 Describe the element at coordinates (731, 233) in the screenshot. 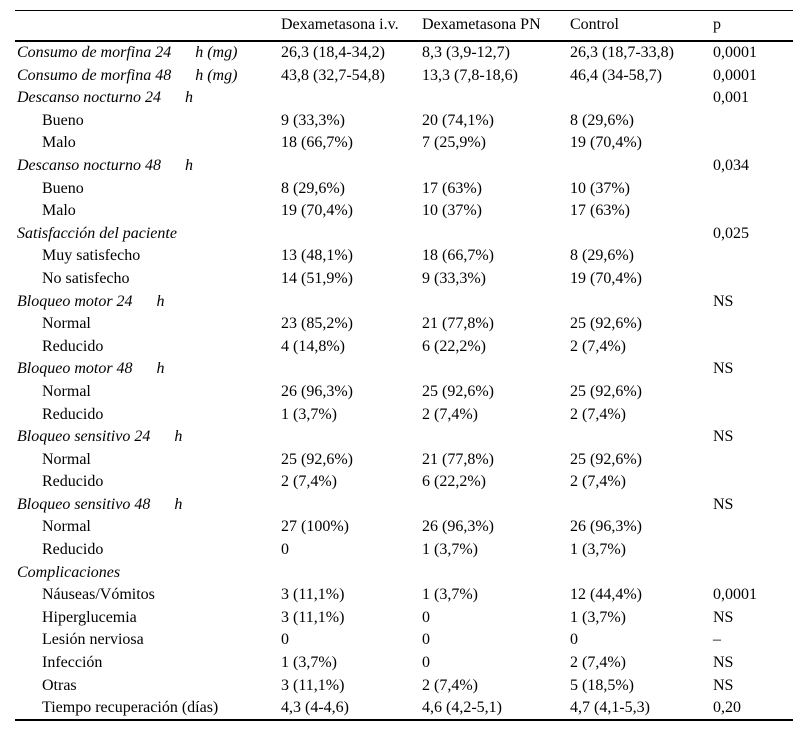

I see `cell-p: 0,025` at that location.